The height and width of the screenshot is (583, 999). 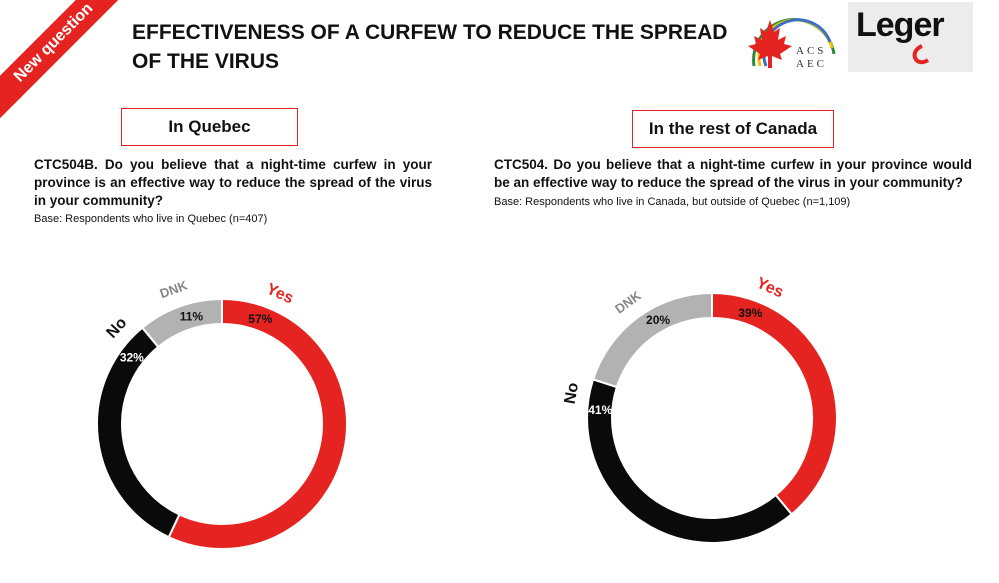 I want to click on quebec-category-label-no: No, so click(x=116, y=327).